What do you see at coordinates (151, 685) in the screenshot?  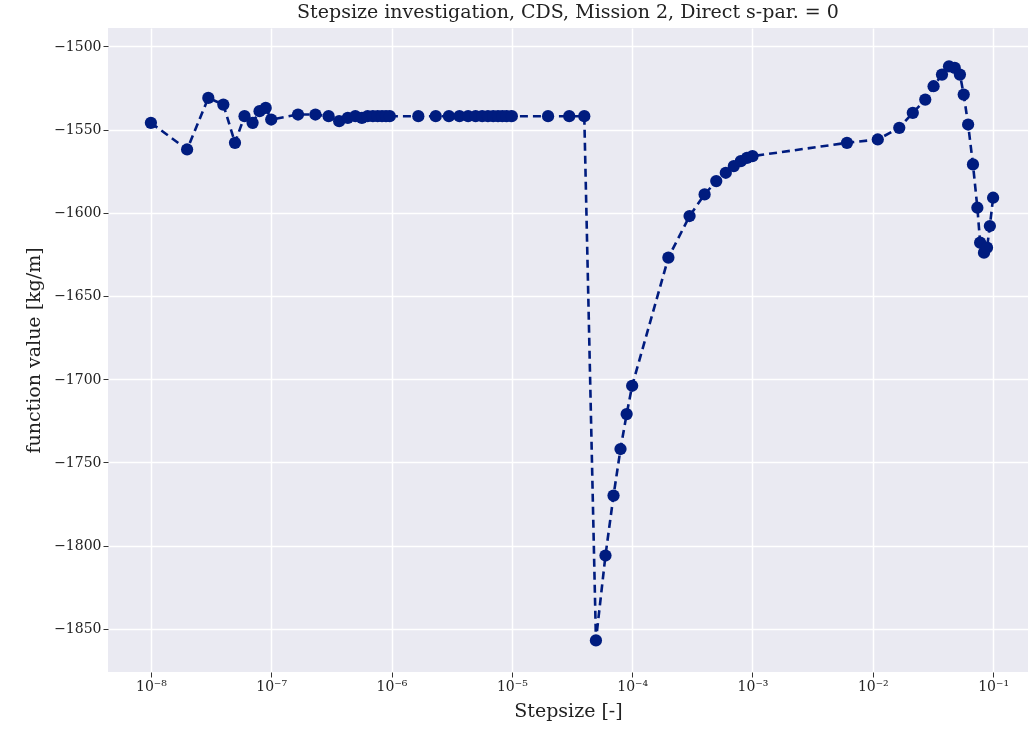 I see `x-tick-label: 10⁻⁸` at bounding box center [151, 685].